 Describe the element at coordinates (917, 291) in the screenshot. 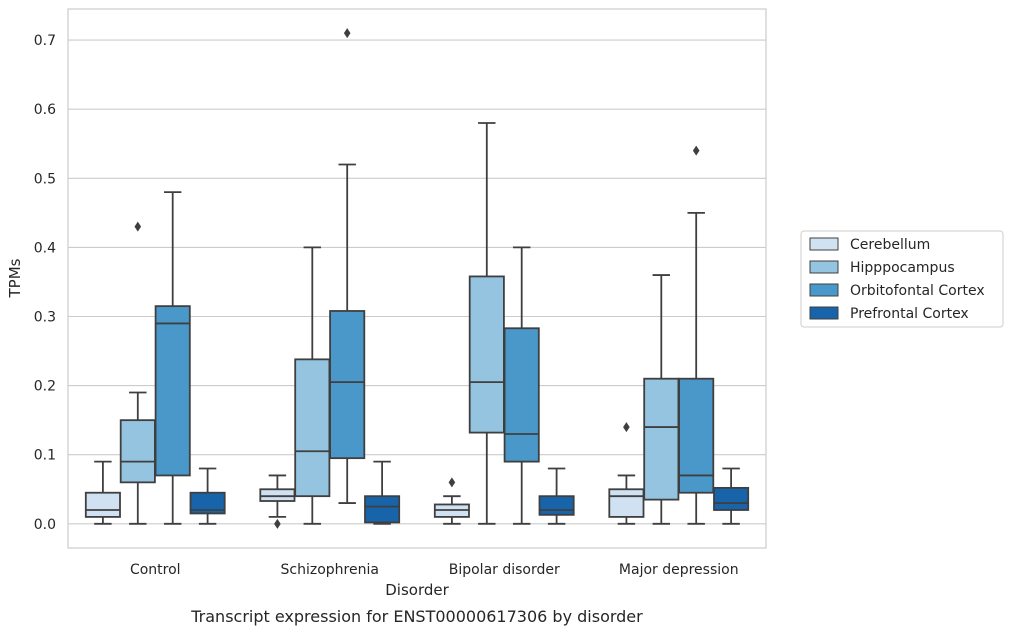

I see `legend-label: Orbitofontal Cortex` at that location.